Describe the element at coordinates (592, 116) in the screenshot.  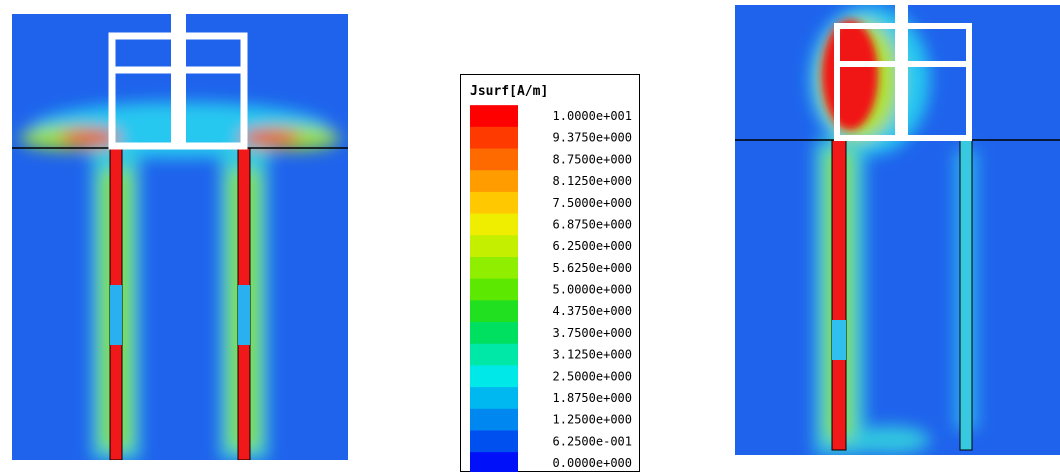
I see `legend-label: 1.0000e+001` at that location.